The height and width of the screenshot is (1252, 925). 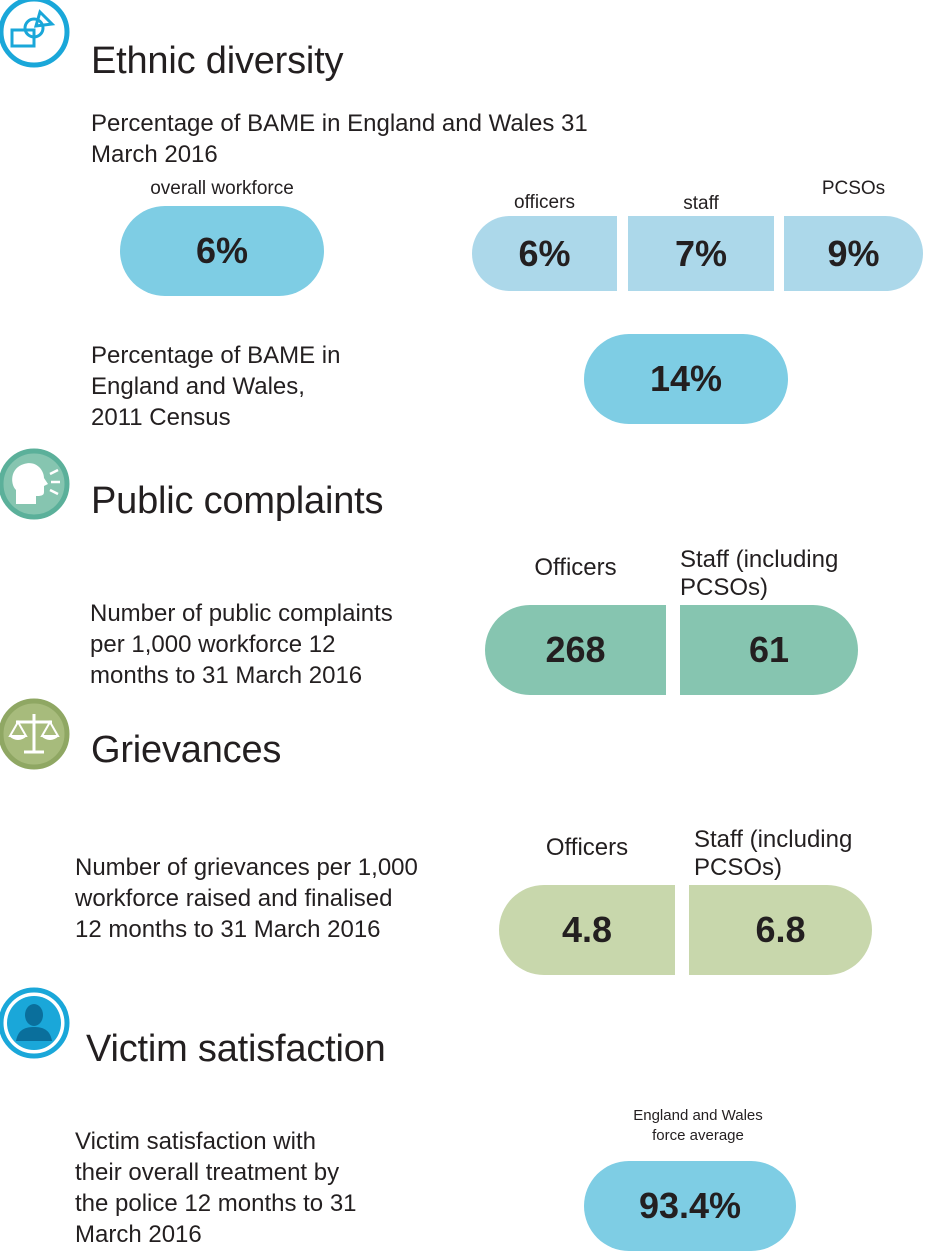 I want to click on description-line: Number of grievances per 1,000, so click(x=246, y=867).